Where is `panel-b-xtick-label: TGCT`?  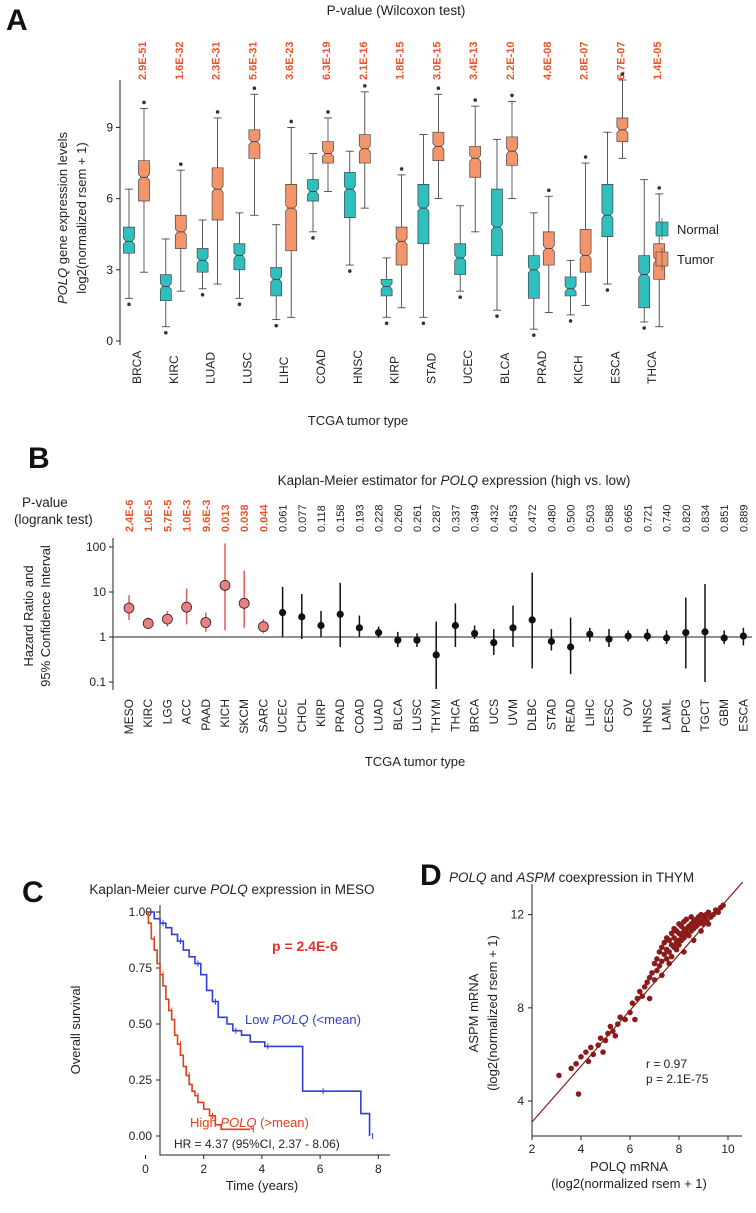
panel-b-xtick-label: TGCT is located at coordinates (705, 714).